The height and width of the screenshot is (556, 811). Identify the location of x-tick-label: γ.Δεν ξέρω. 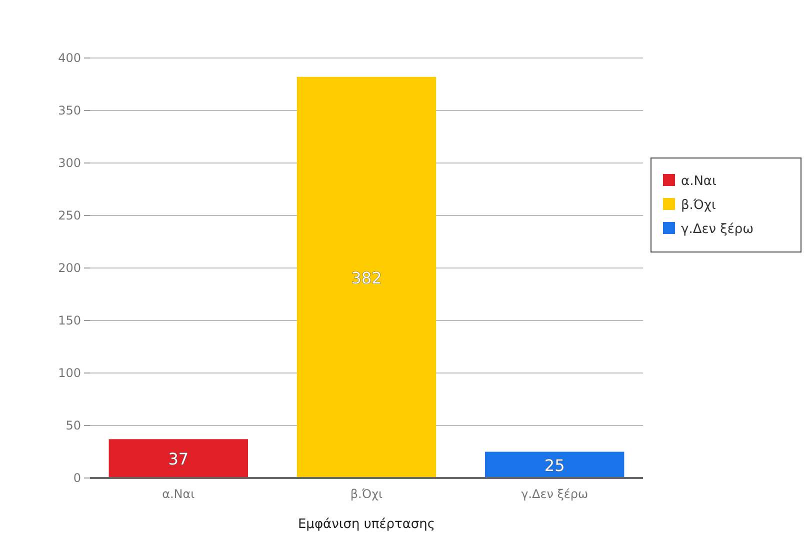
(554, 494).